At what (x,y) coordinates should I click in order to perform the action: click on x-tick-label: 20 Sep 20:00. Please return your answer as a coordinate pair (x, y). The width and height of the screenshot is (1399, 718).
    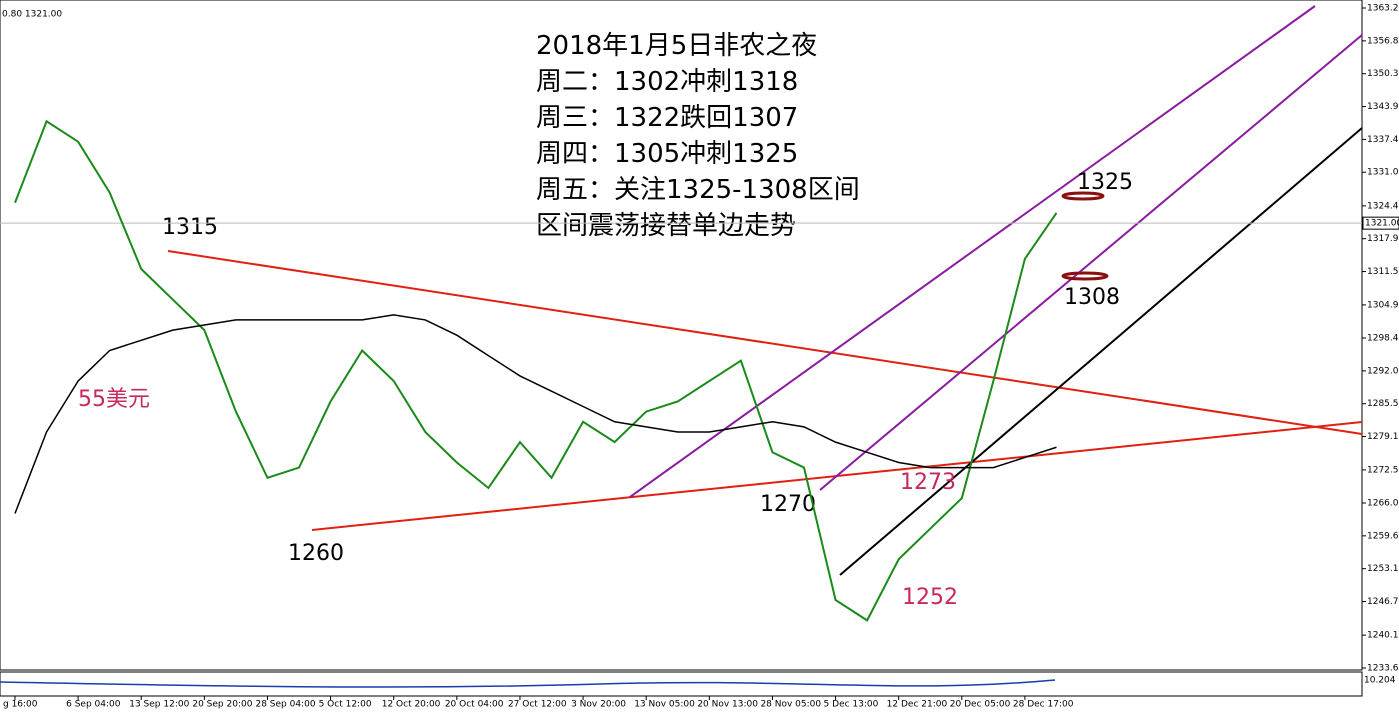
    Looking at the image, I should click on (222, 705).